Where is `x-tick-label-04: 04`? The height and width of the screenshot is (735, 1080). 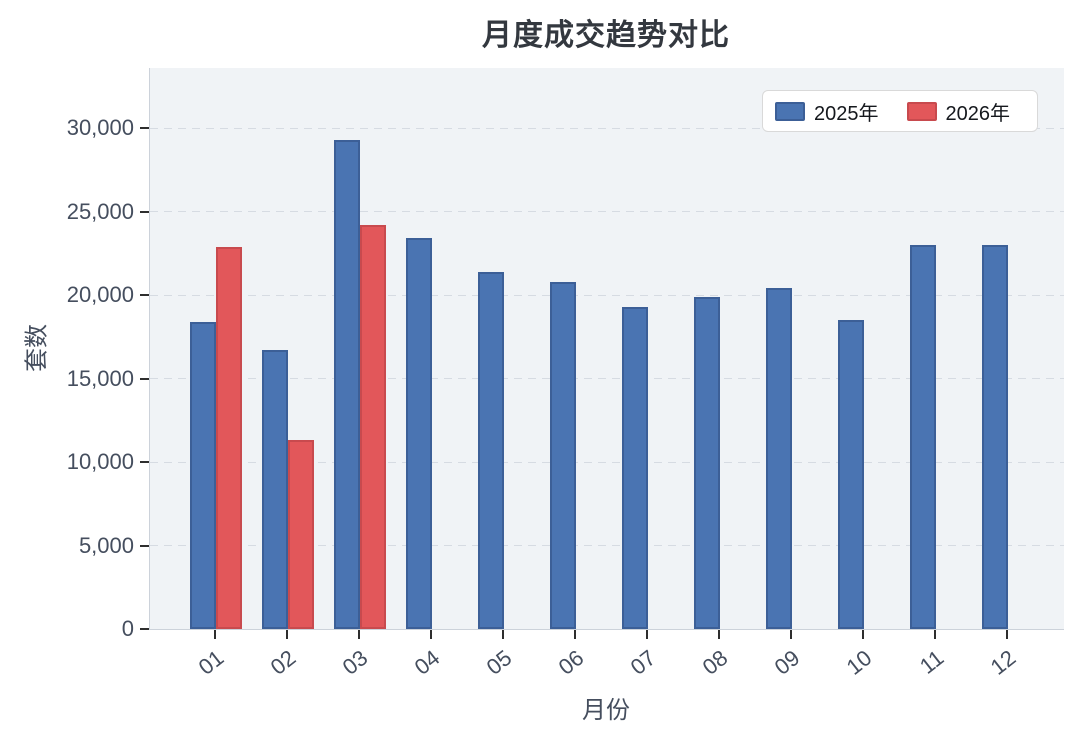 x-tick-label-04: 04 is located at coordinates (426, 662).